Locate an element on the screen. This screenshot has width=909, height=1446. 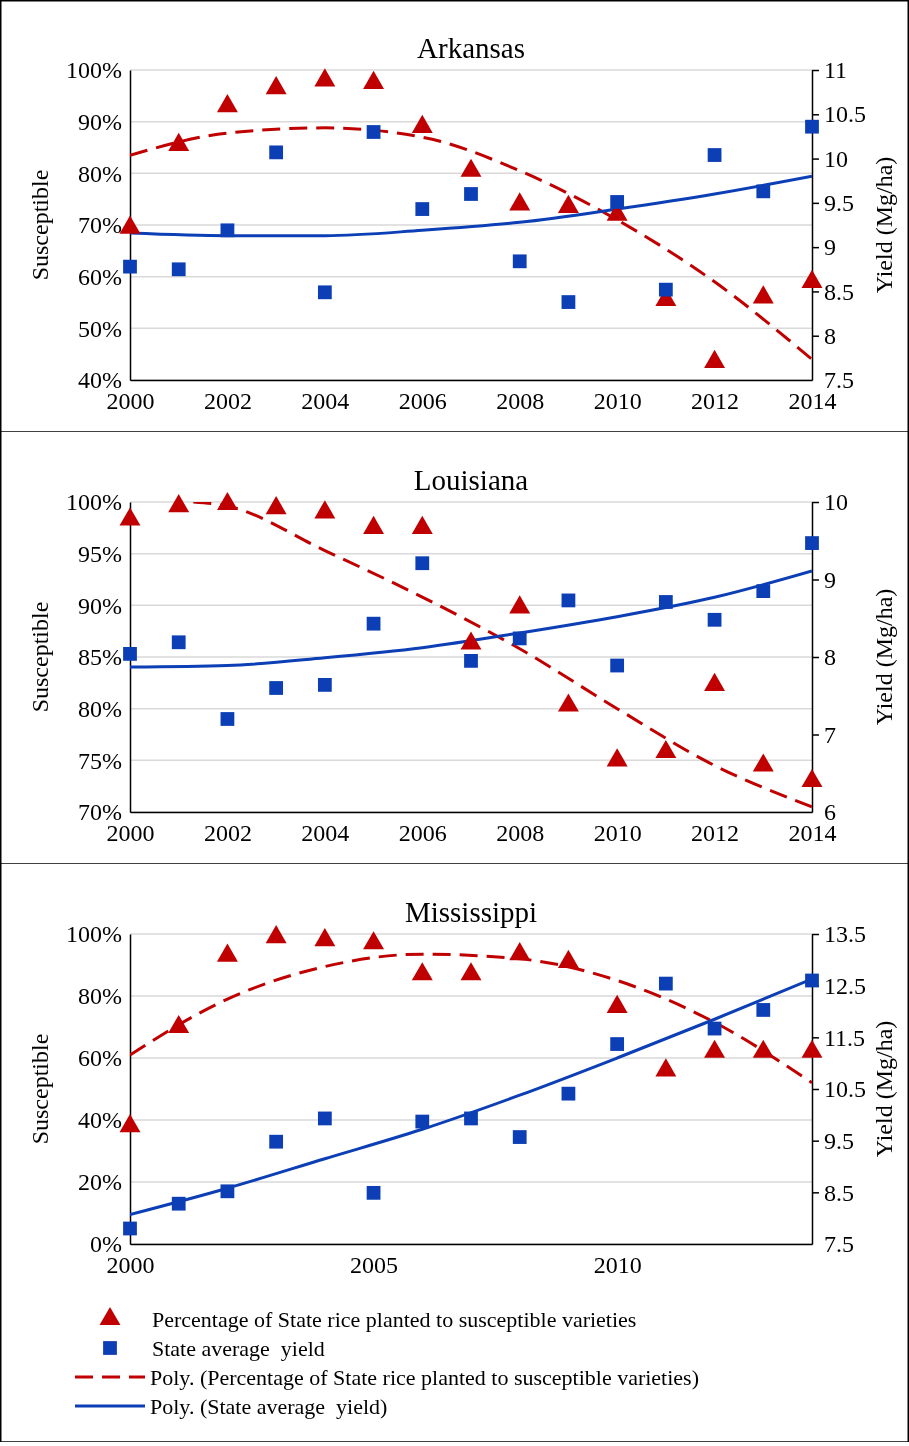
y-tick-label: 40% is located at coordinates (100, 1120).